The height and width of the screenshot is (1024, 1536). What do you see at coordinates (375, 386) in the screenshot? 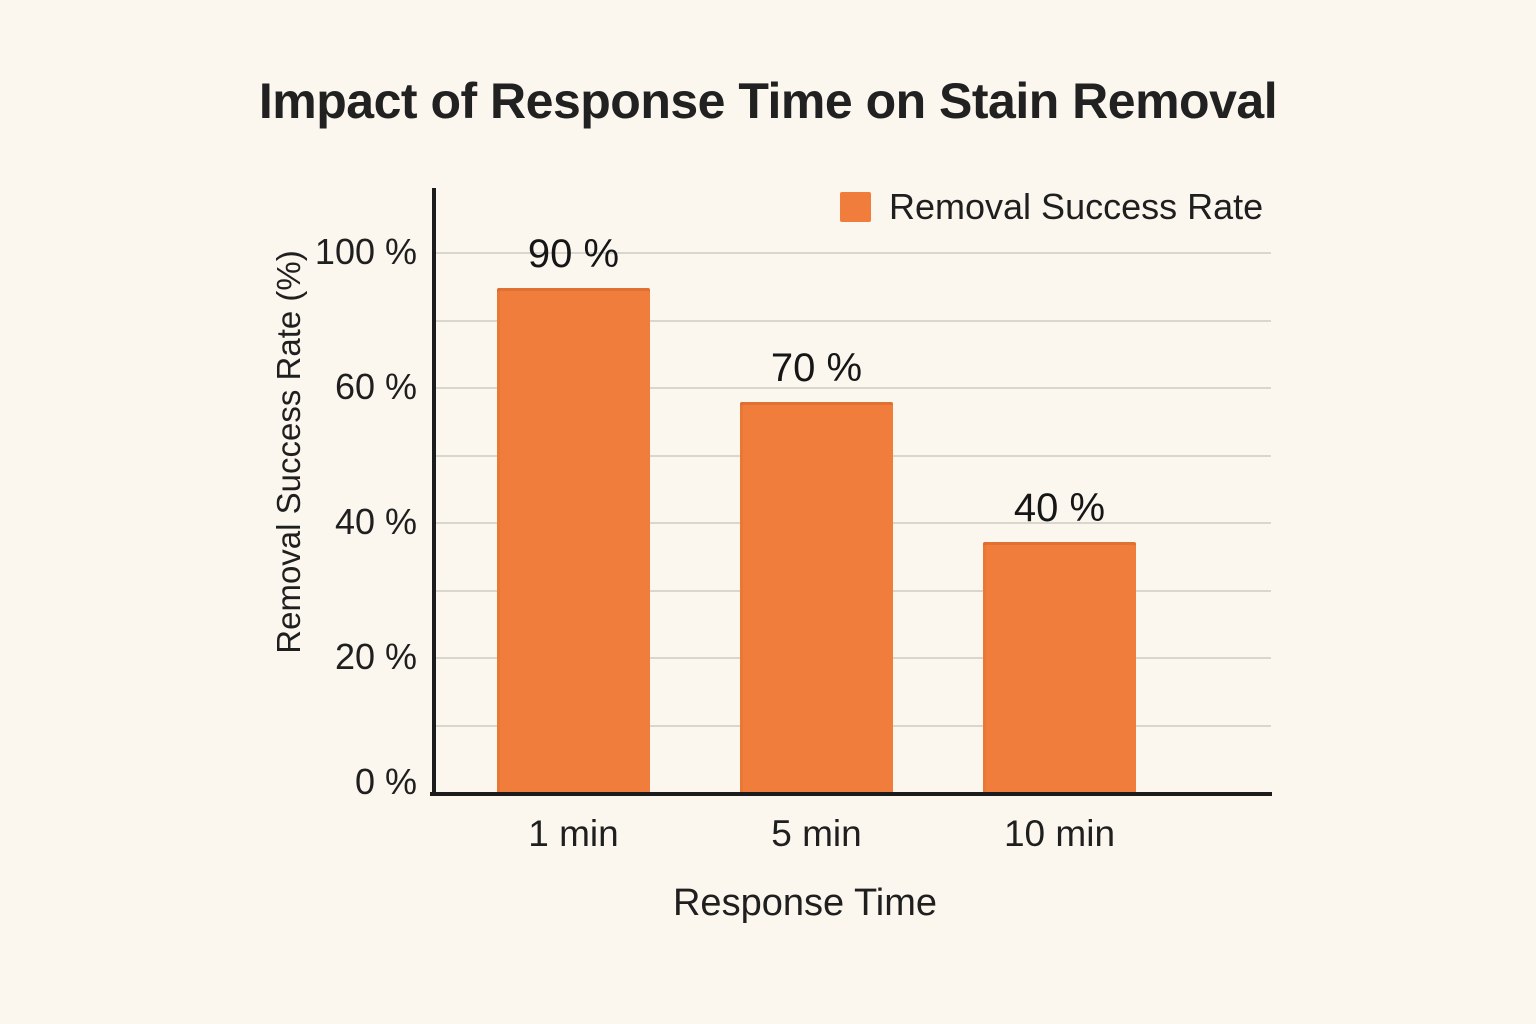
I see `y-tick-label: 60 %` at bounding box center [375, 386].